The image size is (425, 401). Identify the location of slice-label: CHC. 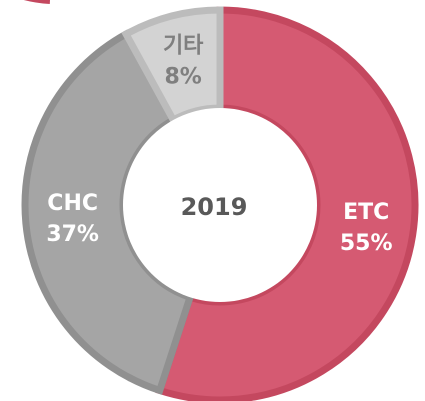
(72, 203).